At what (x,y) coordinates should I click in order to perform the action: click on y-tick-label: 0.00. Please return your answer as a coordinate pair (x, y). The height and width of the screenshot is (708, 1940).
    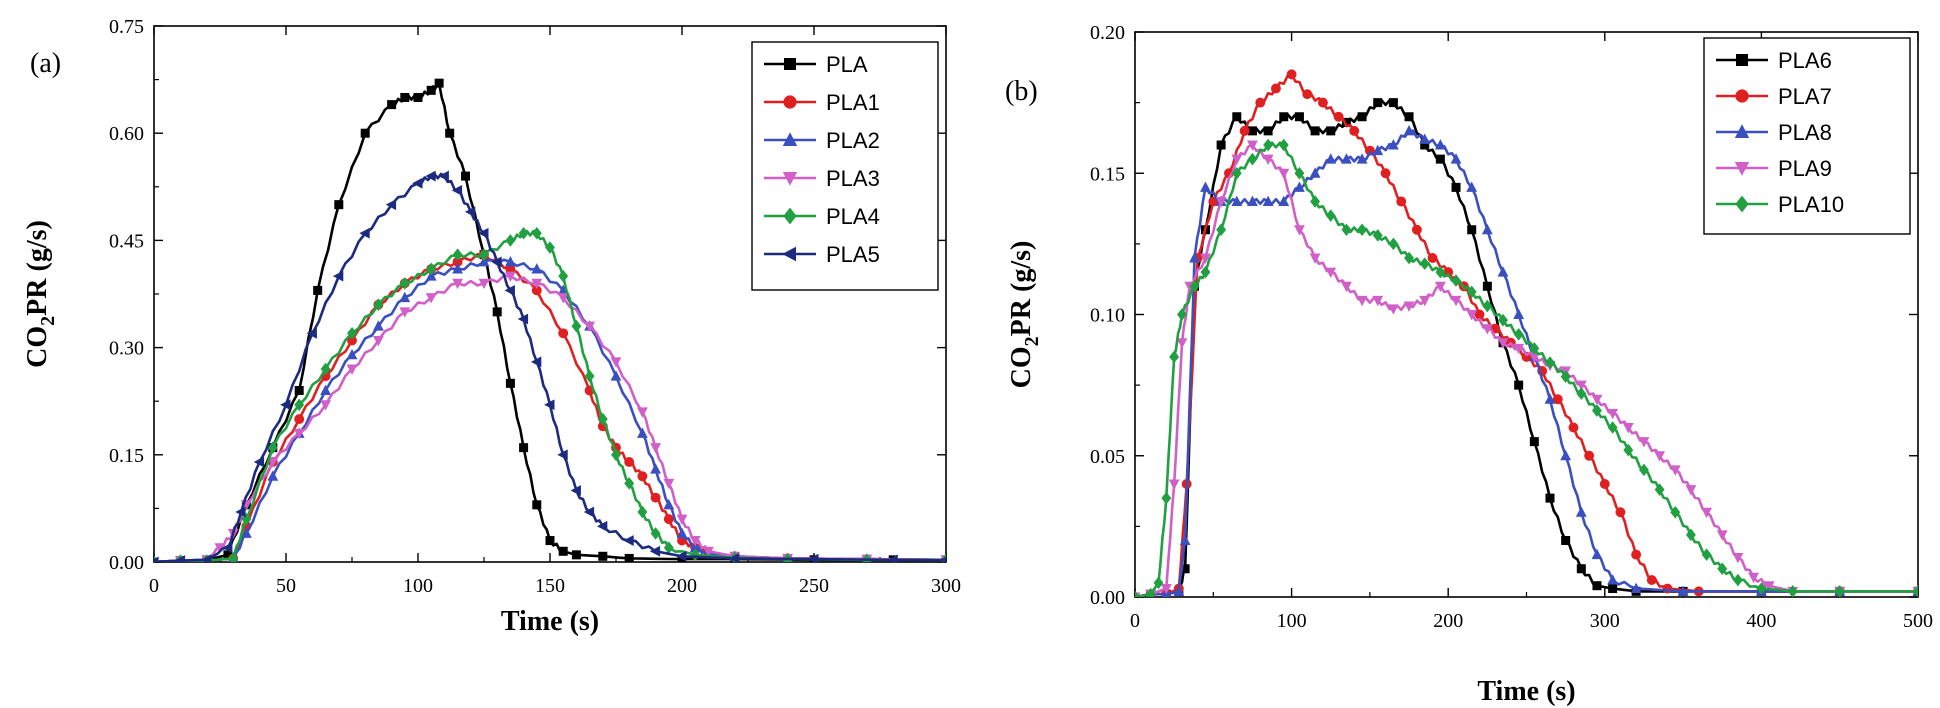
    Looking at the image, I should click on (126, 563).